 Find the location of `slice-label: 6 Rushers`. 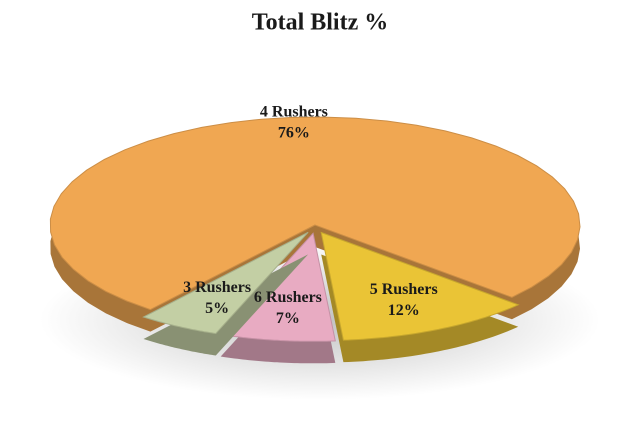

slice-label: 6 Rushers is located at coordinates (288, 297).